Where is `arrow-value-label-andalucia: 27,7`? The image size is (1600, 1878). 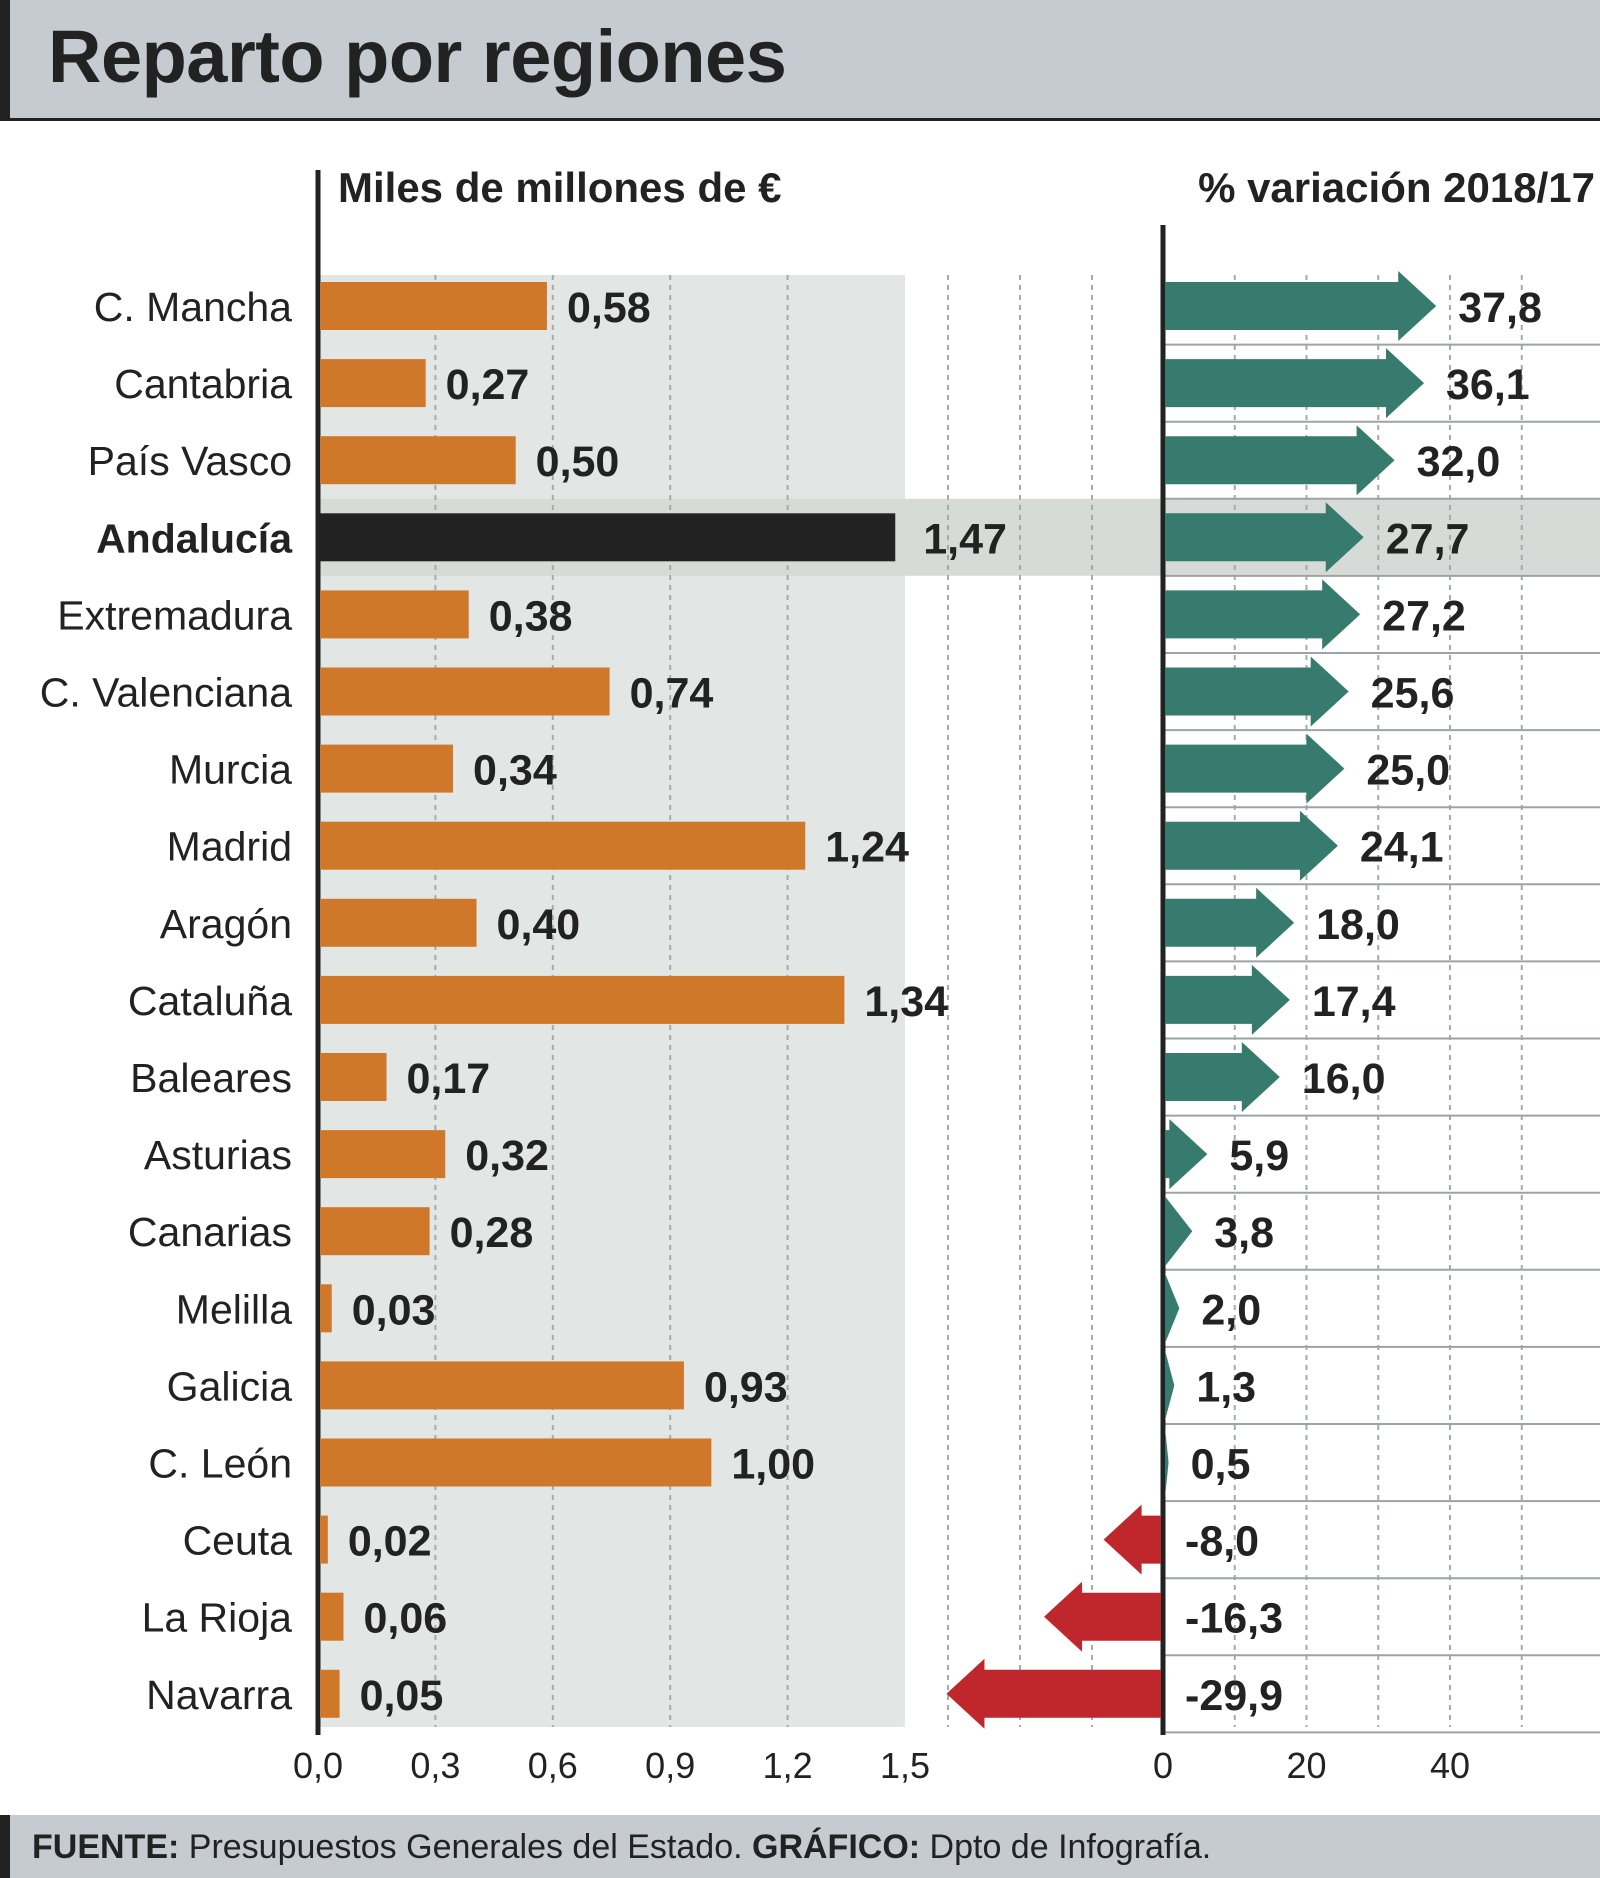 arrow-value-label-andalucia: 27,7 is located at coordinates (1428, 539).